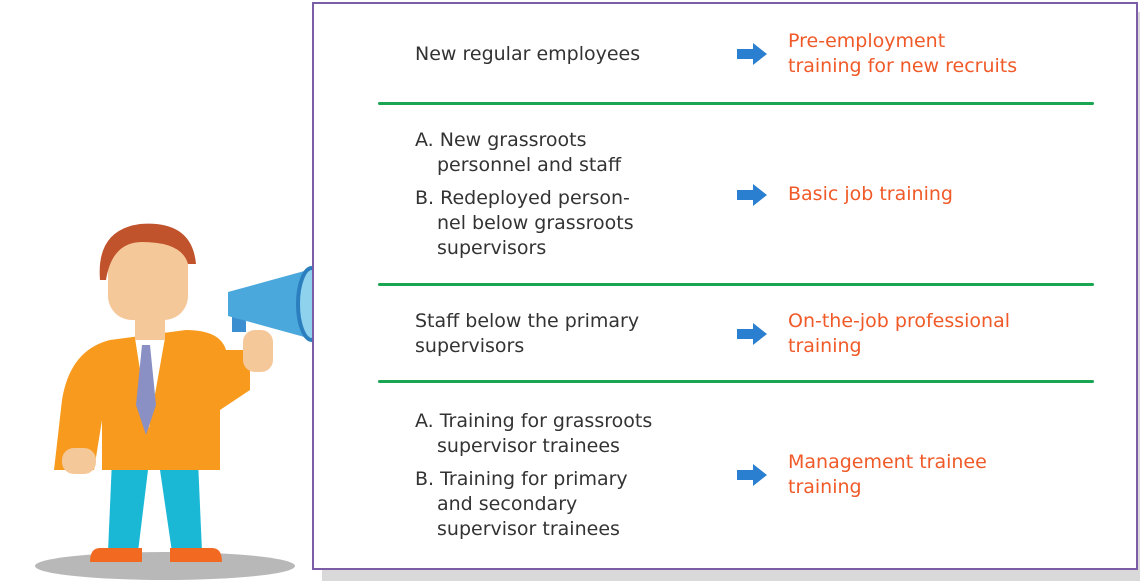 The height and width of the screenshot is (581, 1140). Describe the element at coordinates (899, 333) in the screenshot. I see `training-type: On-the-job professional training` at that location.